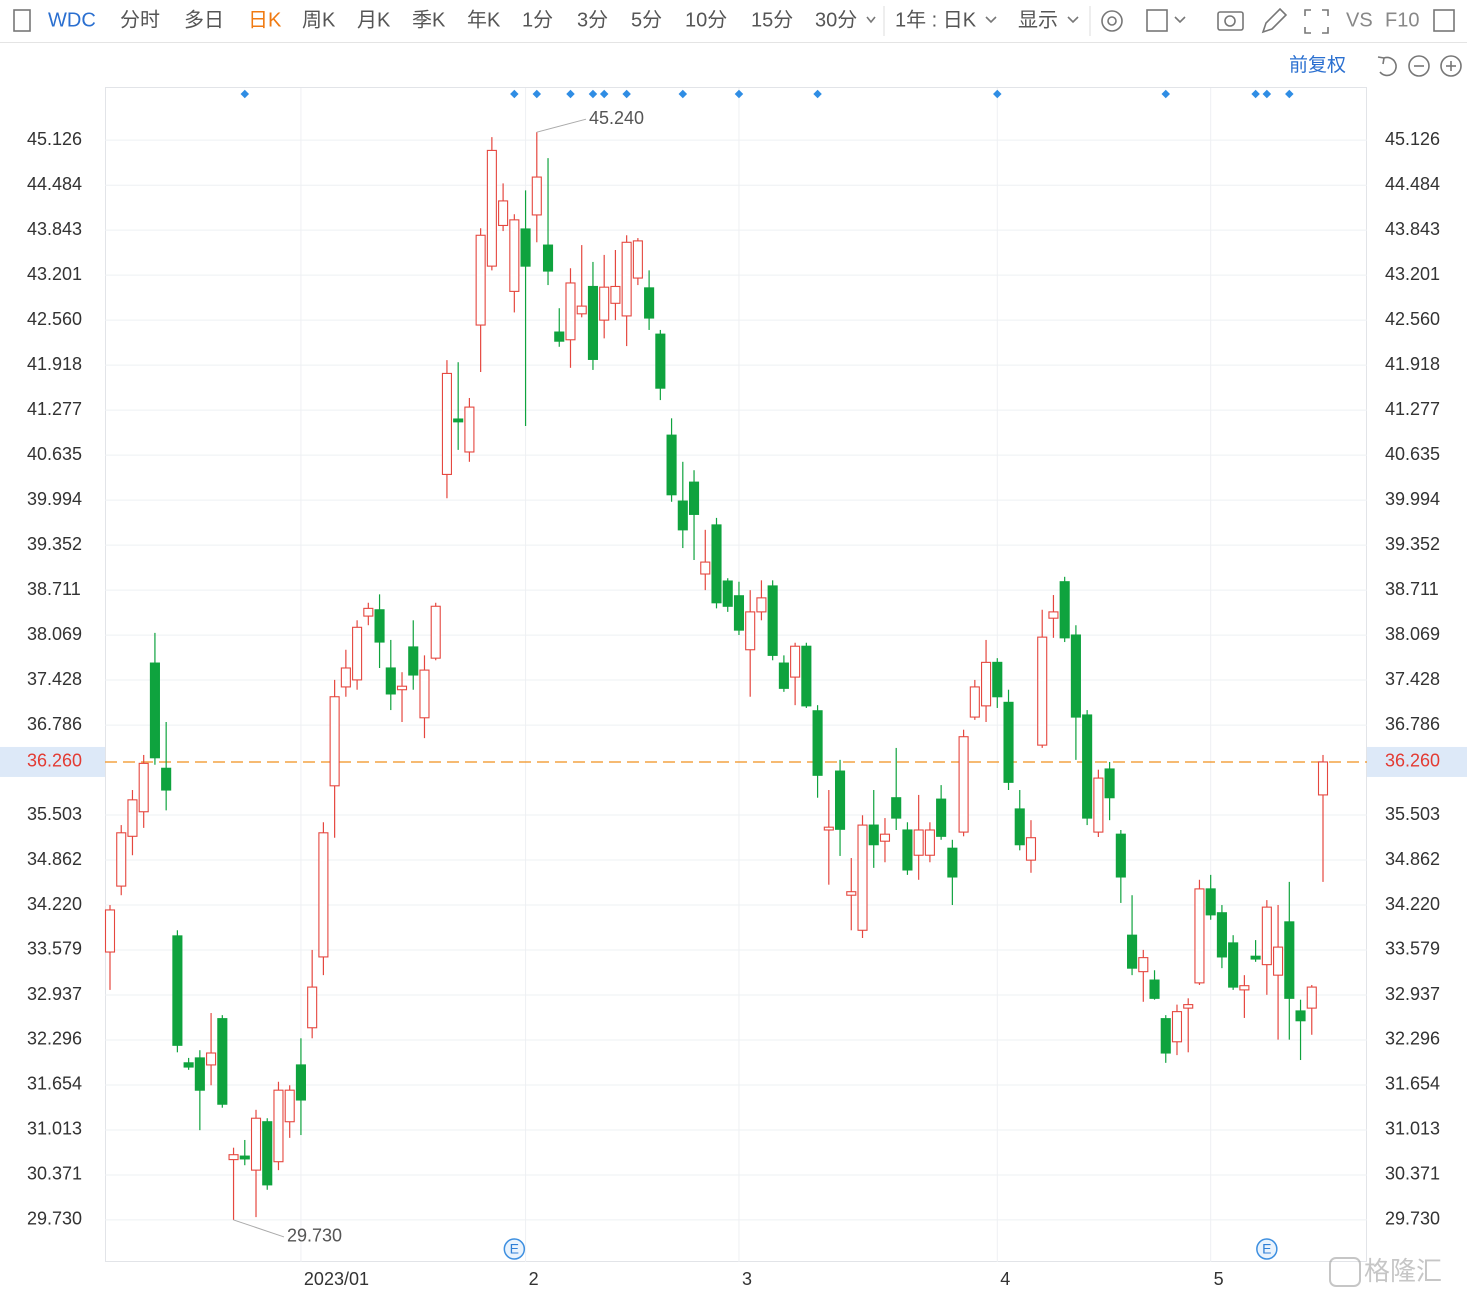  What do you see at coordinates (1419, 66) in the screenshot?
I see `zoom-out-icon` at bounding box center [1419, 66].